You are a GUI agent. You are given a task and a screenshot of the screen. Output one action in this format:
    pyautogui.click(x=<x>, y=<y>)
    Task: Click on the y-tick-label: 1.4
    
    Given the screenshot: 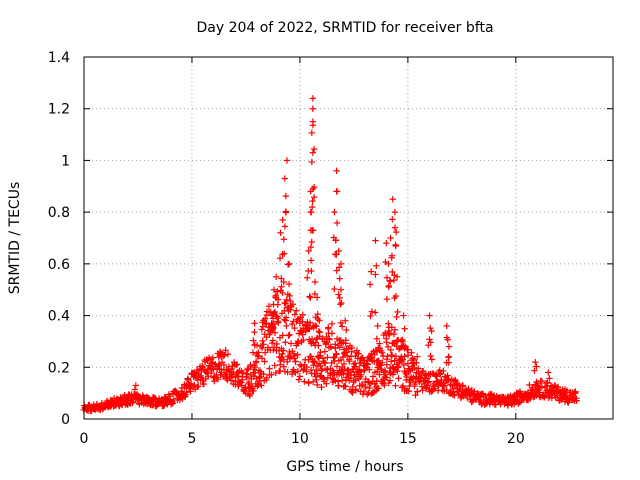 What is the action you would take?
    pyautogui.click(x=59, y=58)
    